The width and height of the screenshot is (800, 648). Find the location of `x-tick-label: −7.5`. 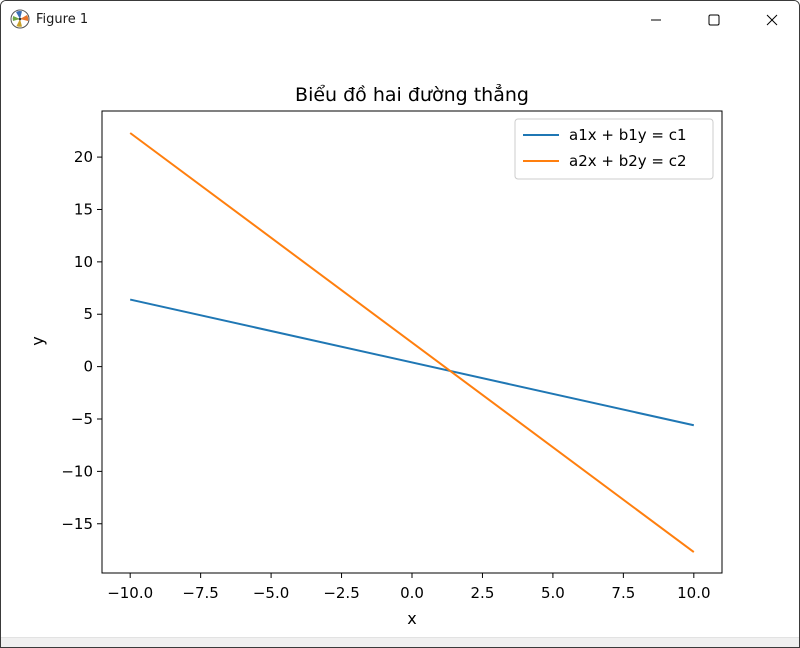

x-tick-label: −7.5 is located at coordinates (200, 593).